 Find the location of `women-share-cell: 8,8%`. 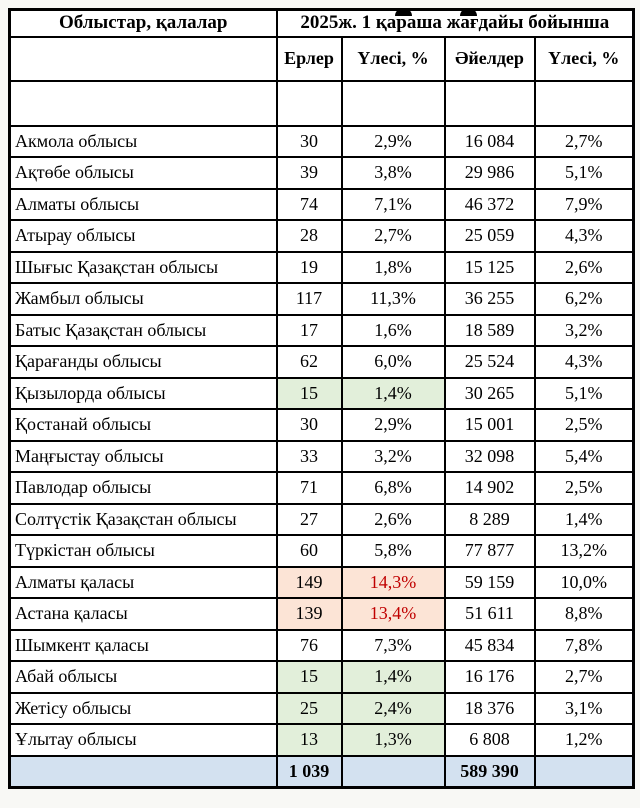

women-share-cell: 8,8% is located at coordinates (584, 614).